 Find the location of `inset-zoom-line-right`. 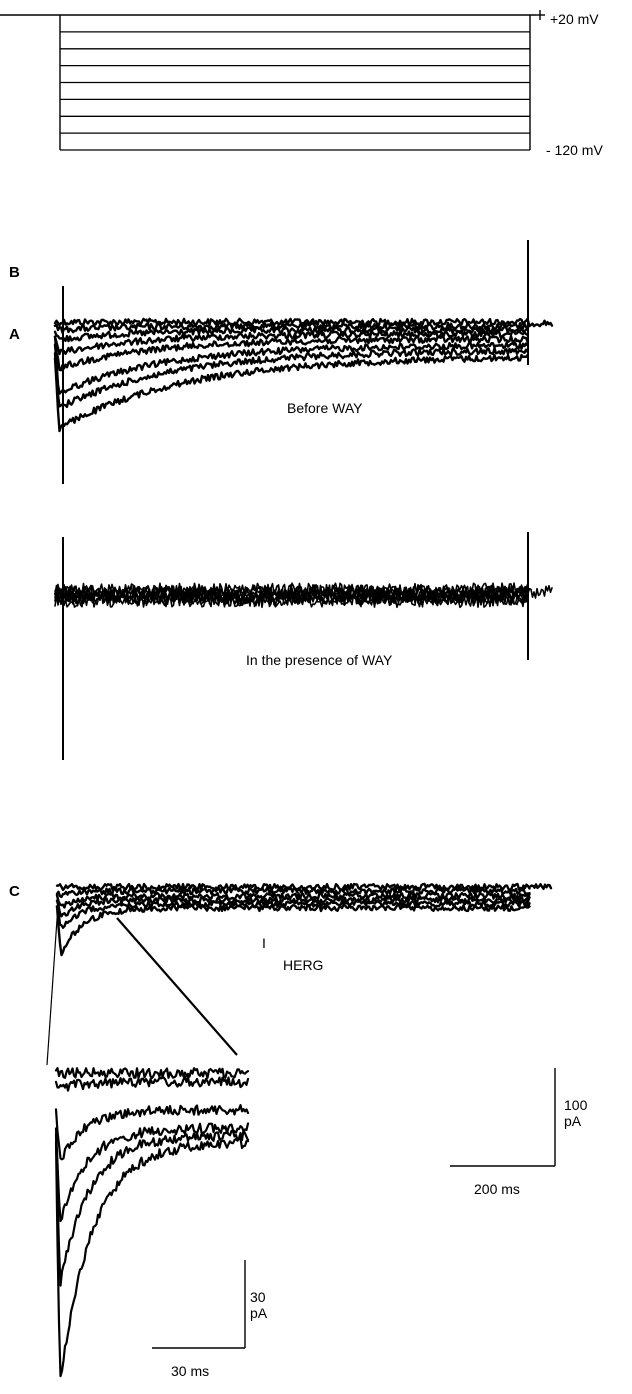

inset-zoom-line-right is located at coordinates (177, 986).